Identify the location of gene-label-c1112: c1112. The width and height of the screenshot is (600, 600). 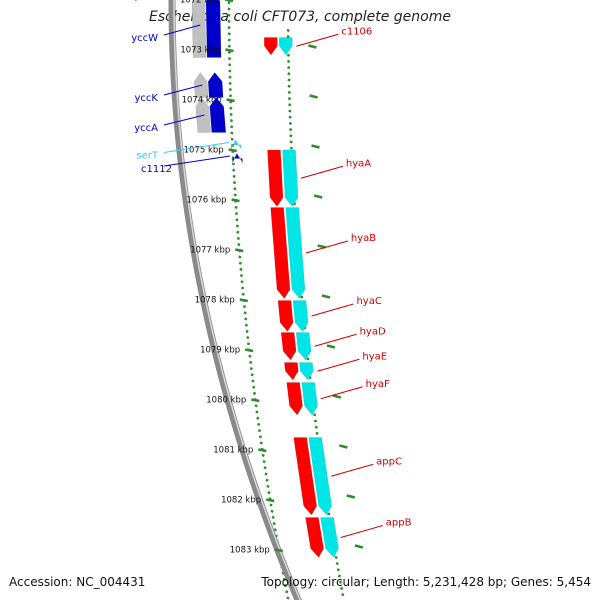
(156, 169).